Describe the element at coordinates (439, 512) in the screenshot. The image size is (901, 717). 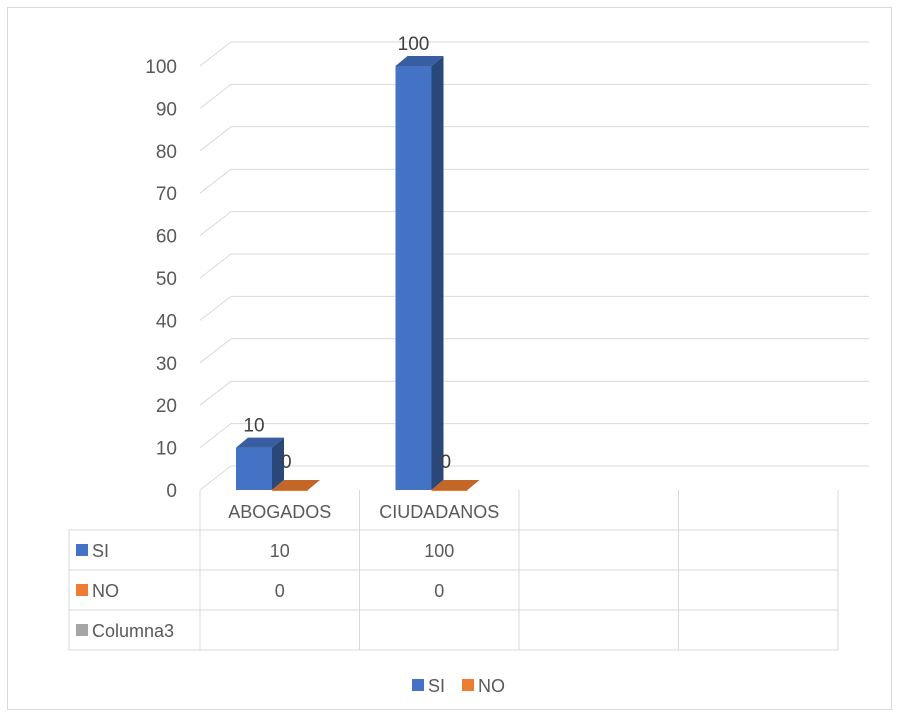
I see `table-category-label: CIUDADANOS` at that location.